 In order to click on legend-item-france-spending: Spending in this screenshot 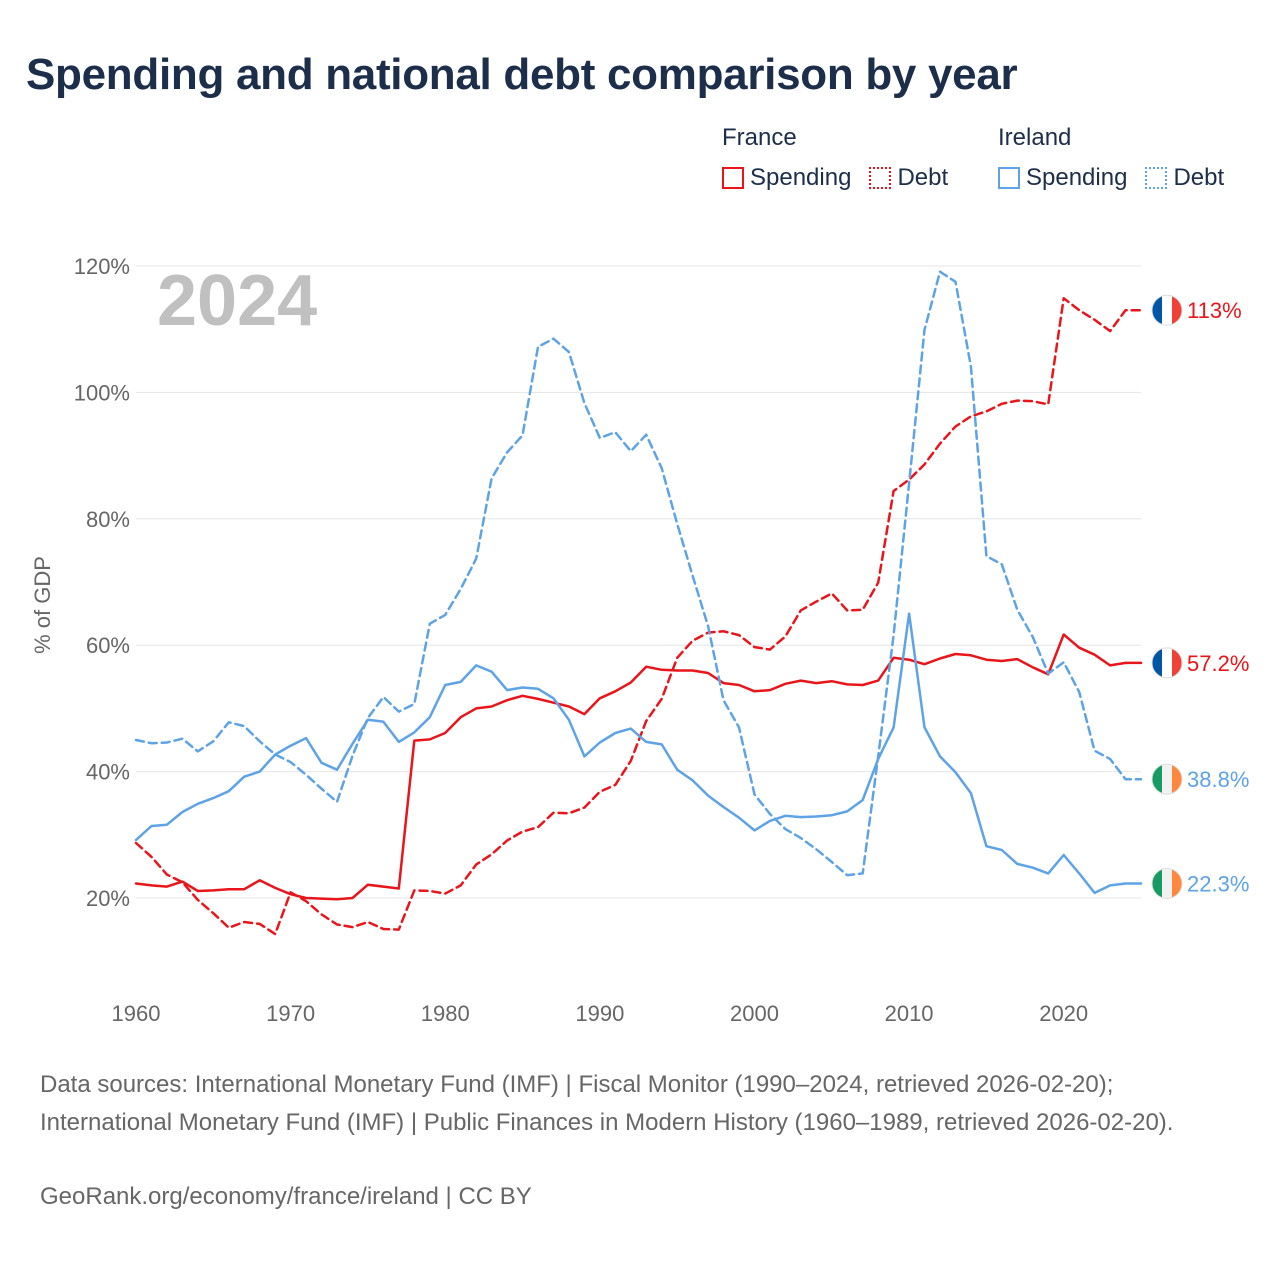, I will do `click(786, 178)`.